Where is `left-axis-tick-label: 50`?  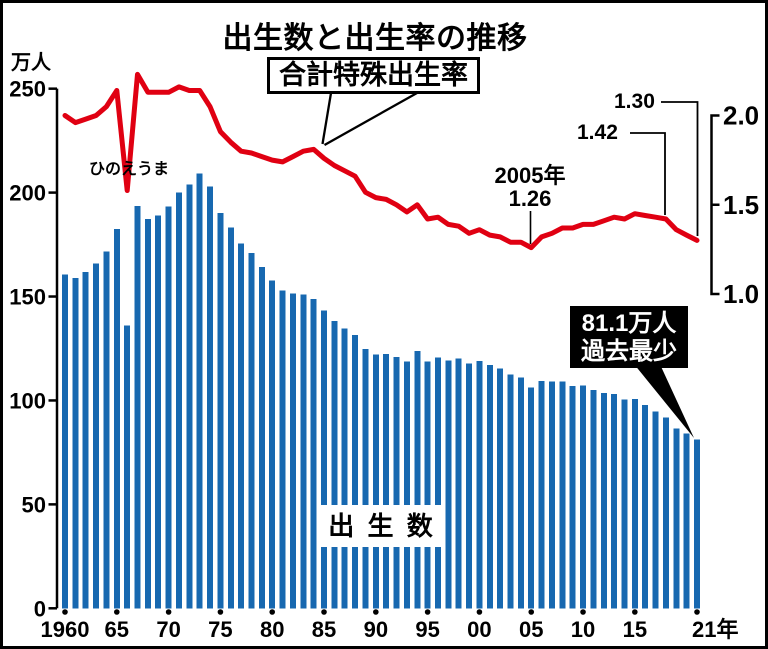 left-axis-tick-label: 50 is located at coordinates (34, 504).